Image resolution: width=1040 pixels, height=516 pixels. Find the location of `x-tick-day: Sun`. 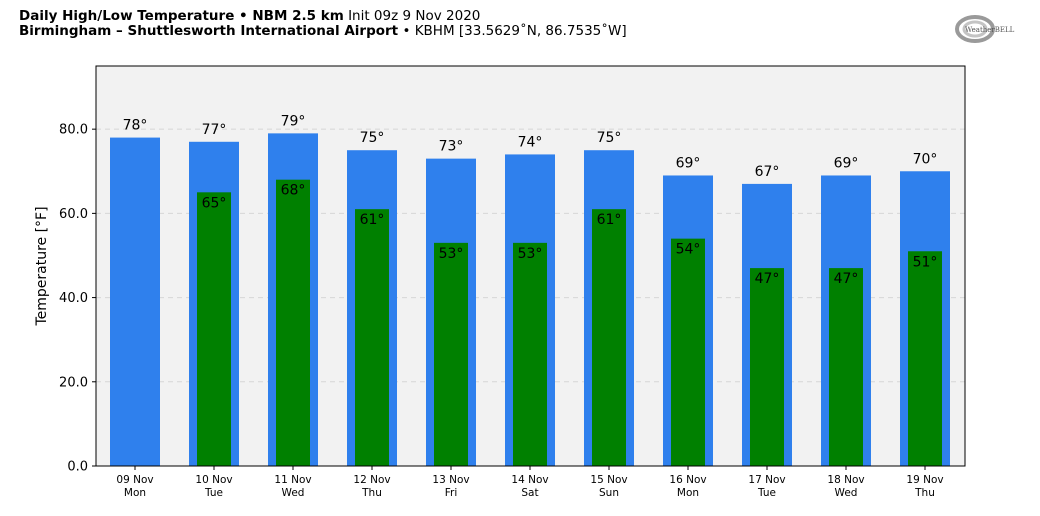

x-tick-day: Sun is located at coordinates (609, 493).